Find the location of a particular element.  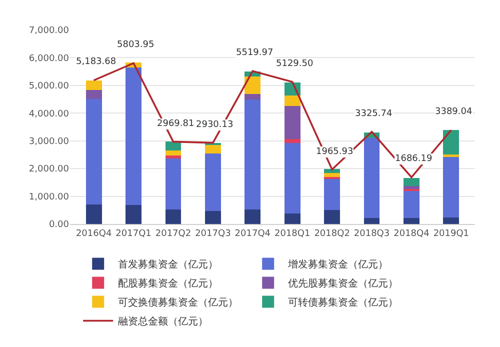

y-tick-label: 2,000.00 is located at coordinates (49, 169).